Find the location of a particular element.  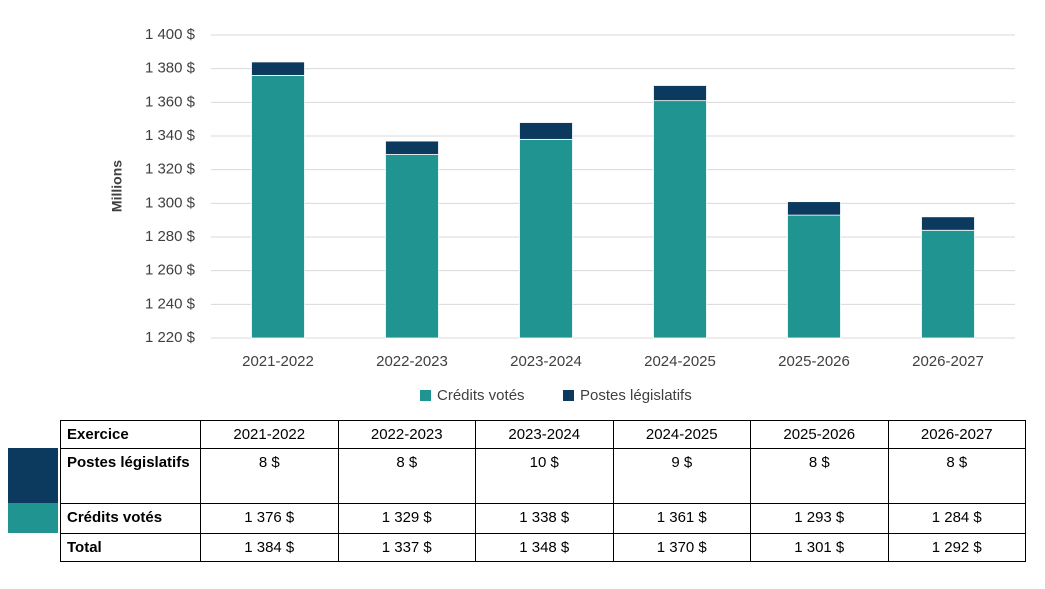

y-tick-label: 1 220 $ is located at coordinates (170, 337).